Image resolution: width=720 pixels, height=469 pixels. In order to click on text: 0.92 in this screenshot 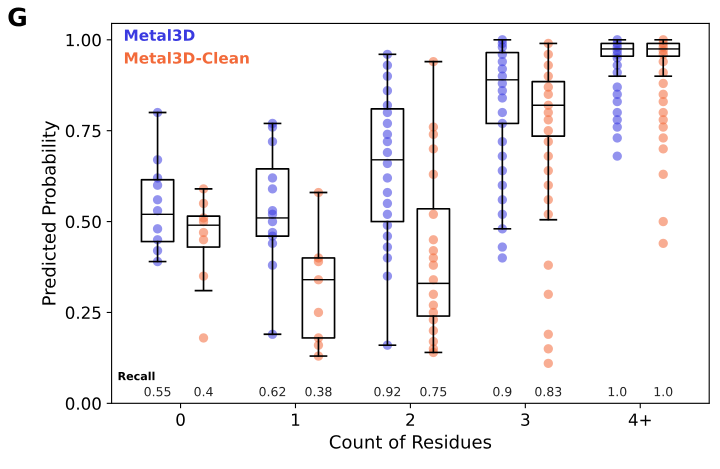, I will do `click(387, 391)`.